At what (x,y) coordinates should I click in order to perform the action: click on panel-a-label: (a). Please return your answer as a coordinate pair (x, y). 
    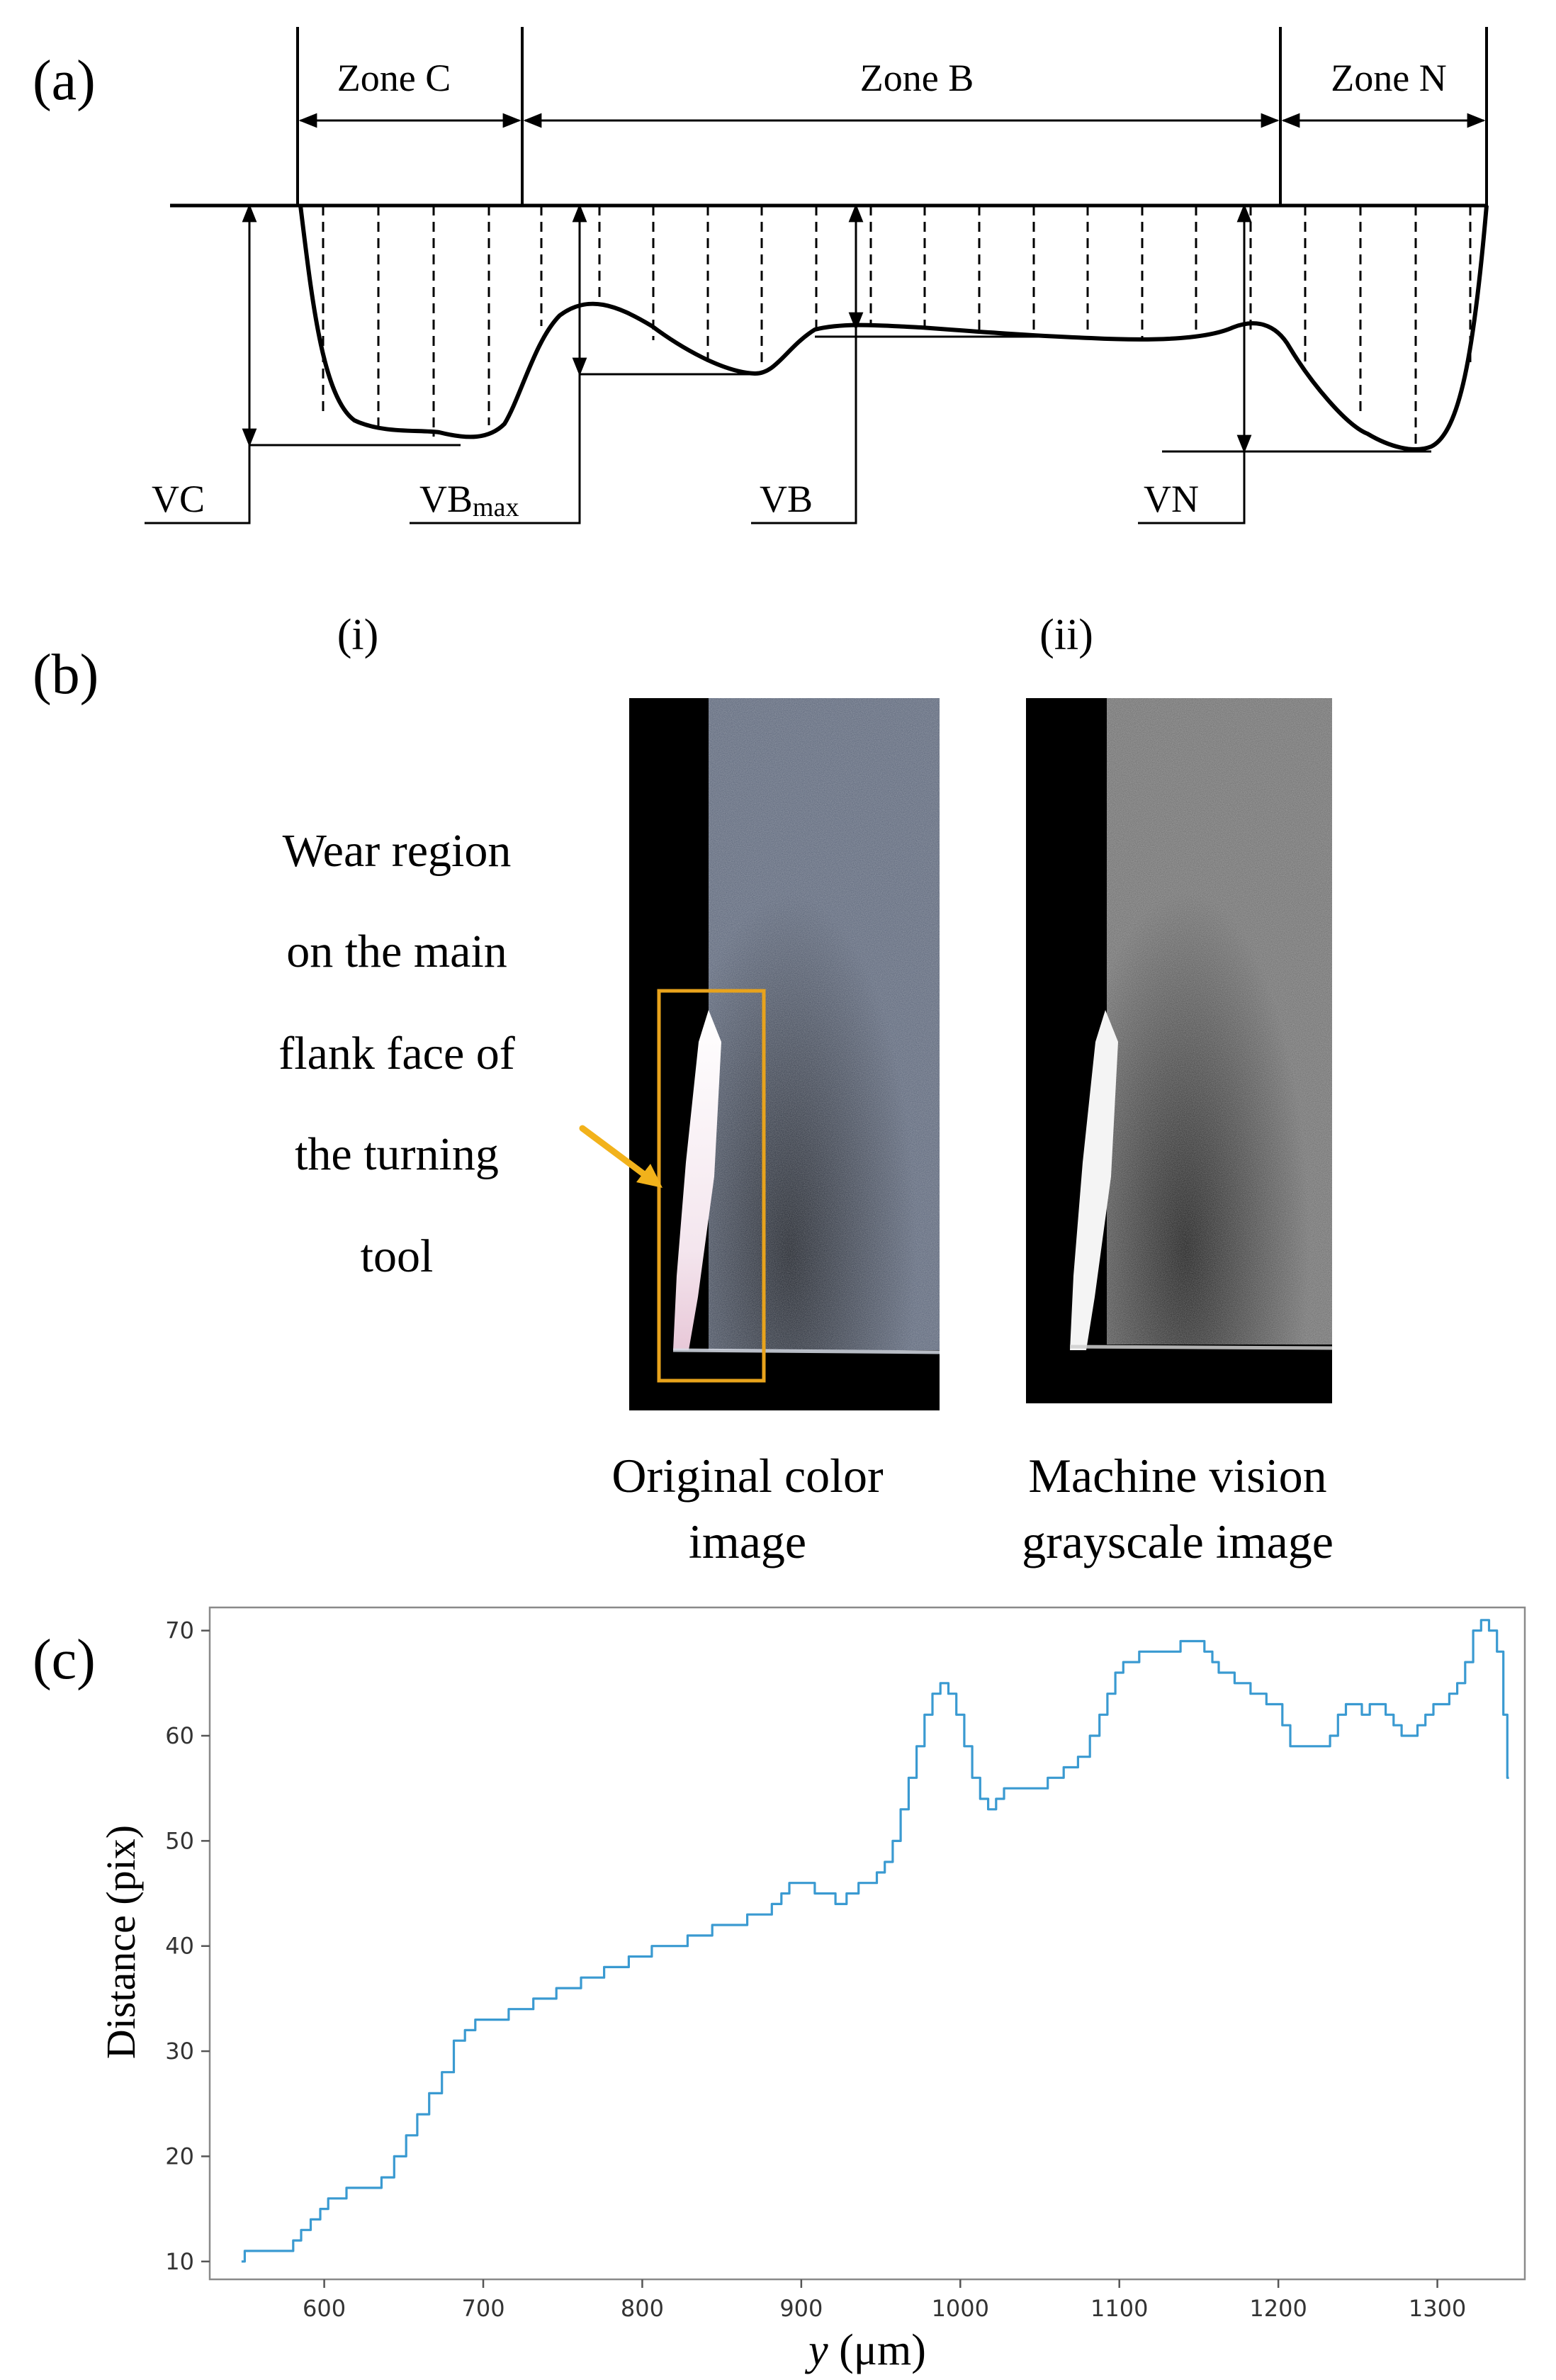
    Looking at the image, I should click on (64, 81).